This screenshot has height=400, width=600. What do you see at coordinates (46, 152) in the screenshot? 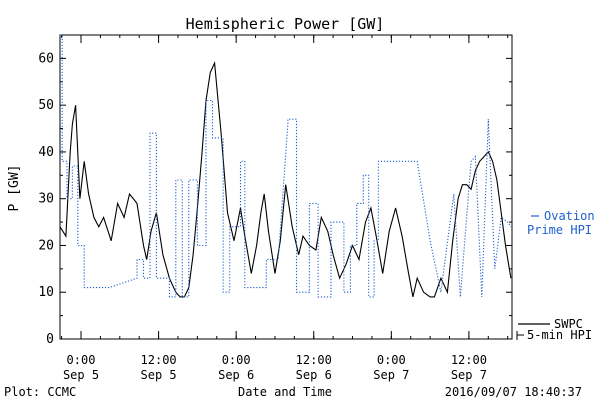
I see `y-tick-label: 40` at bounding box center [46, 152].